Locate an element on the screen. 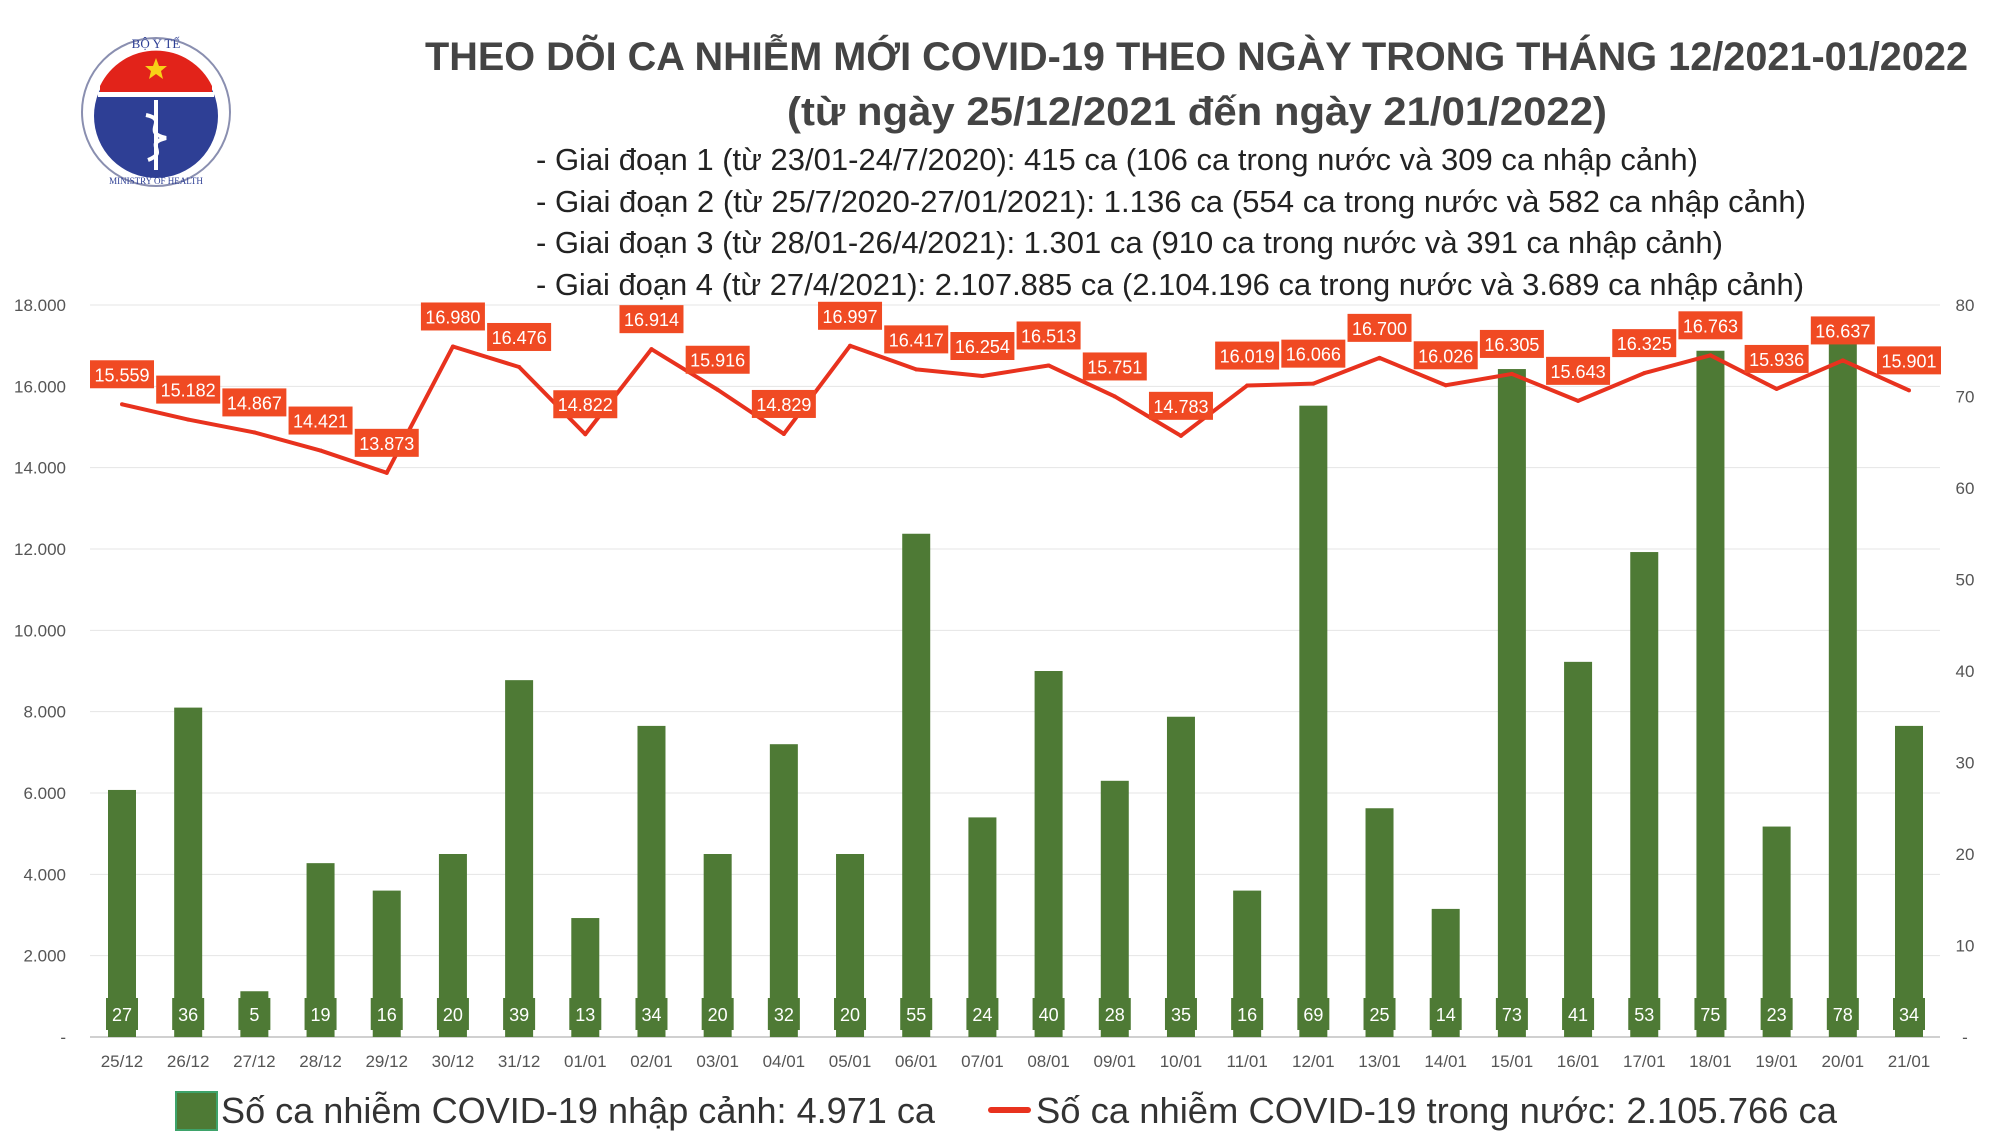 This screenshot has height=1140, width=2000. bar-data-label: 55 is located at coordinates (916, 1015).